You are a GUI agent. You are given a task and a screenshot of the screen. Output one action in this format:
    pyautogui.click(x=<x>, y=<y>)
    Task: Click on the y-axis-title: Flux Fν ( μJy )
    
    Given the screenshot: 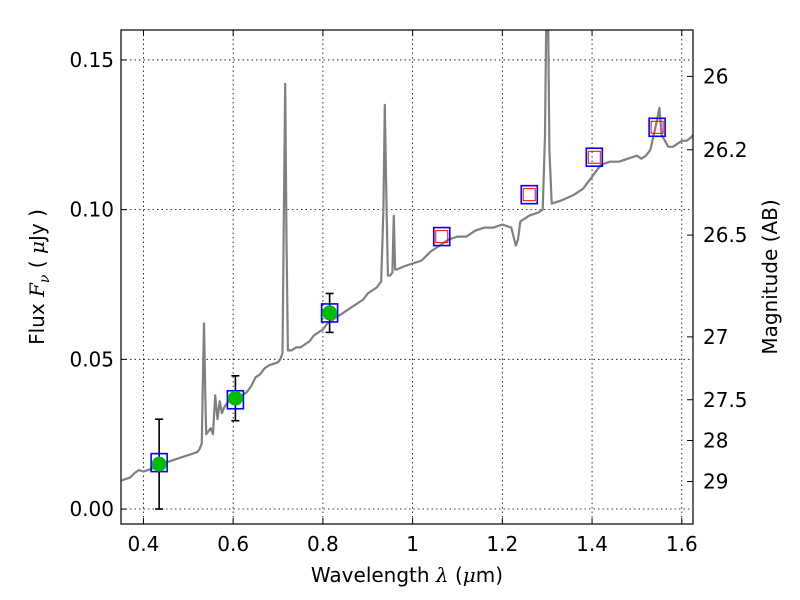 What is the action you would take?
    pyautogui.click(x=39, y=277)
    